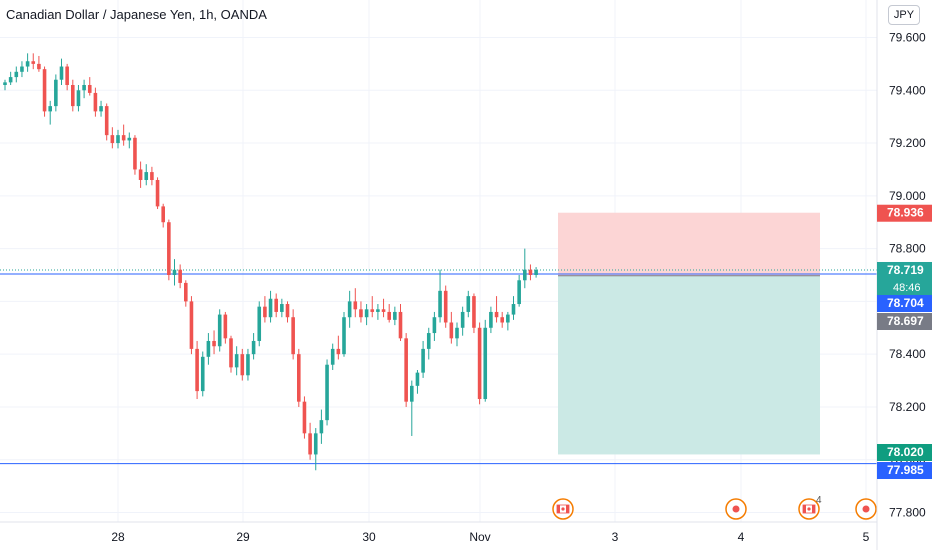 Image resolution: width=932 pixels, height=550 pixels. Describe the element at coordinates (689, 244) in the screenshot. I see `stop-loss-zone` at that location.